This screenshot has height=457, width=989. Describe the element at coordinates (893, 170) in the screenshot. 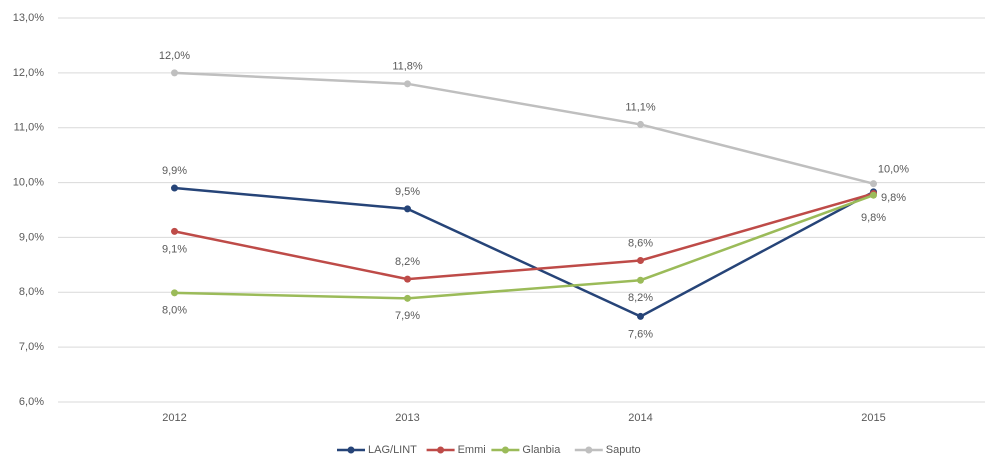

I see `data-label: 10,0%` at that location.